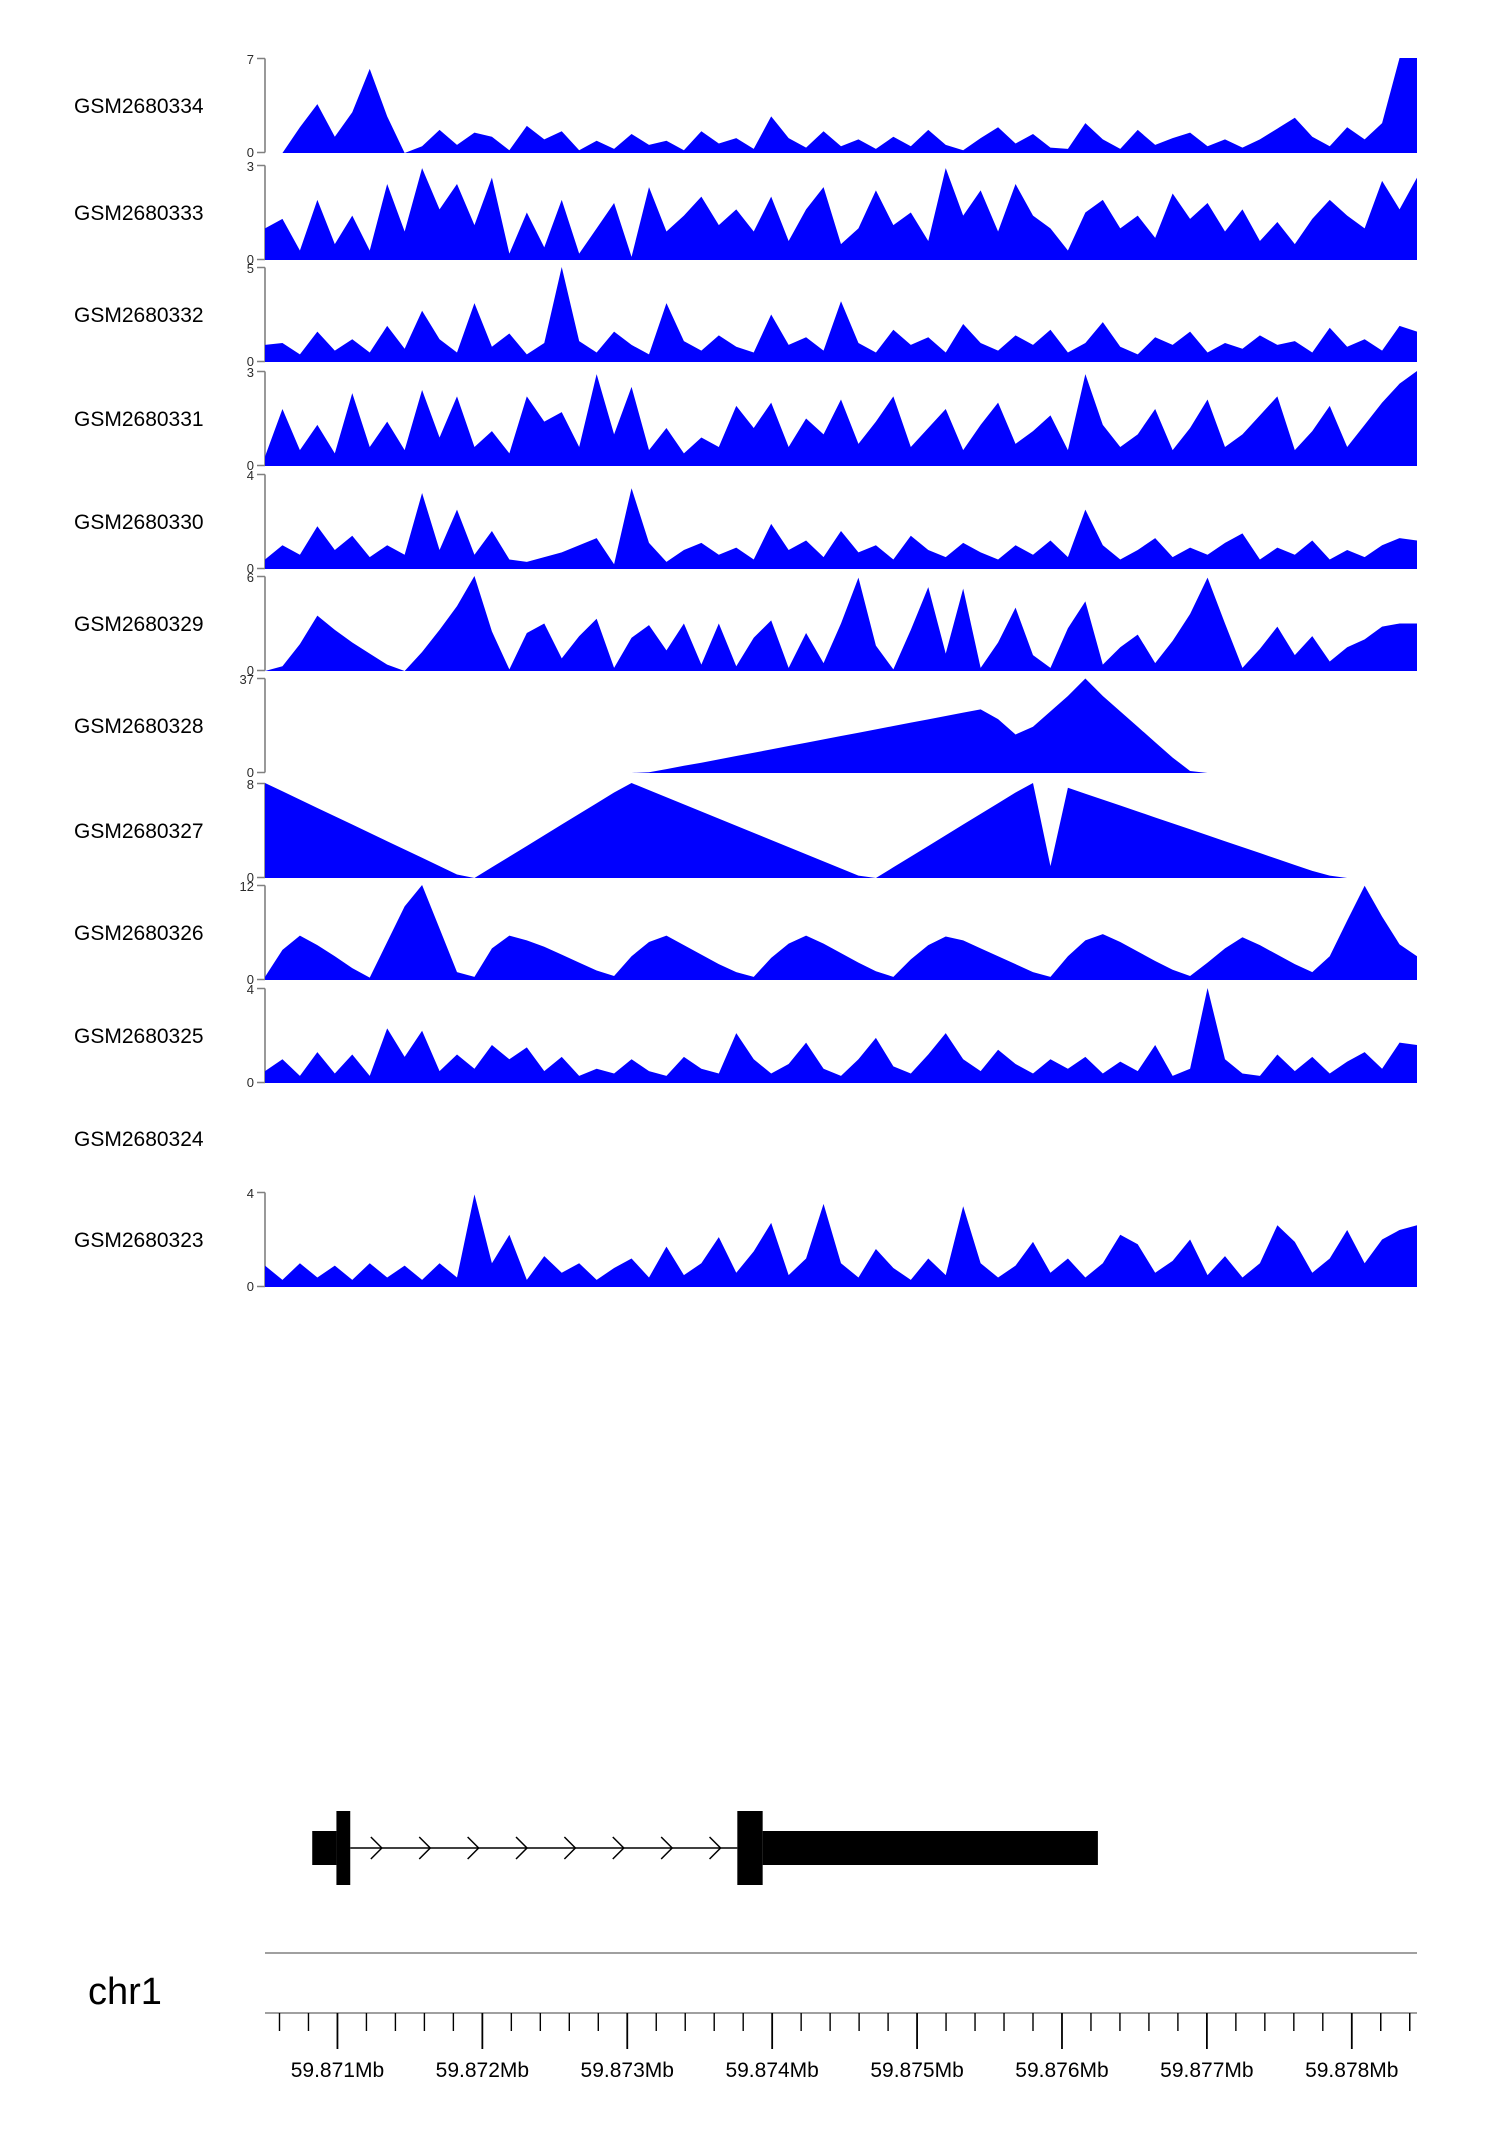 Image resolution: width=1500 pixels, height=2140 pixels. I want to click on y-axis-max-label: 6, so click(250, 577).